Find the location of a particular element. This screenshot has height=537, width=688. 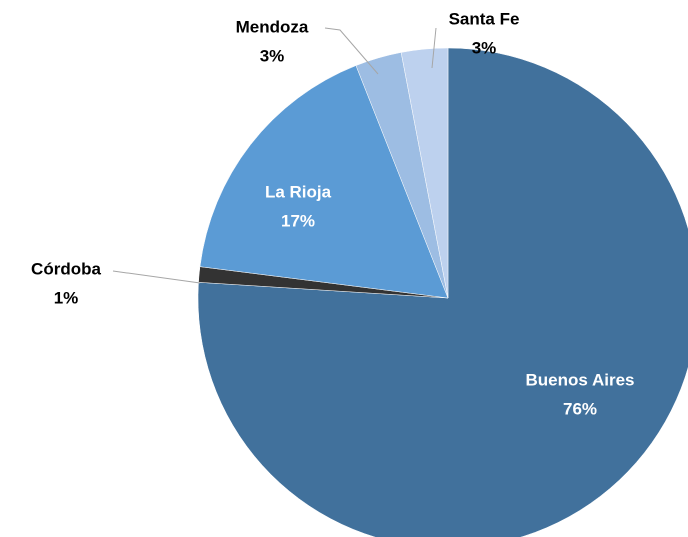

slice-label: La Rioja is located at coordinates (298, 191).